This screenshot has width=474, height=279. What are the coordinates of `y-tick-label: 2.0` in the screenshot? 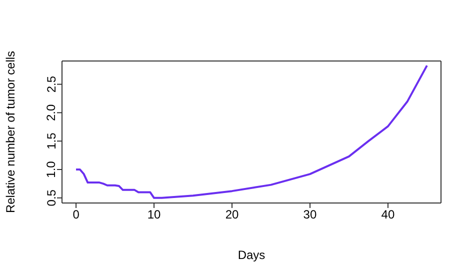 It's located at (51, 113).